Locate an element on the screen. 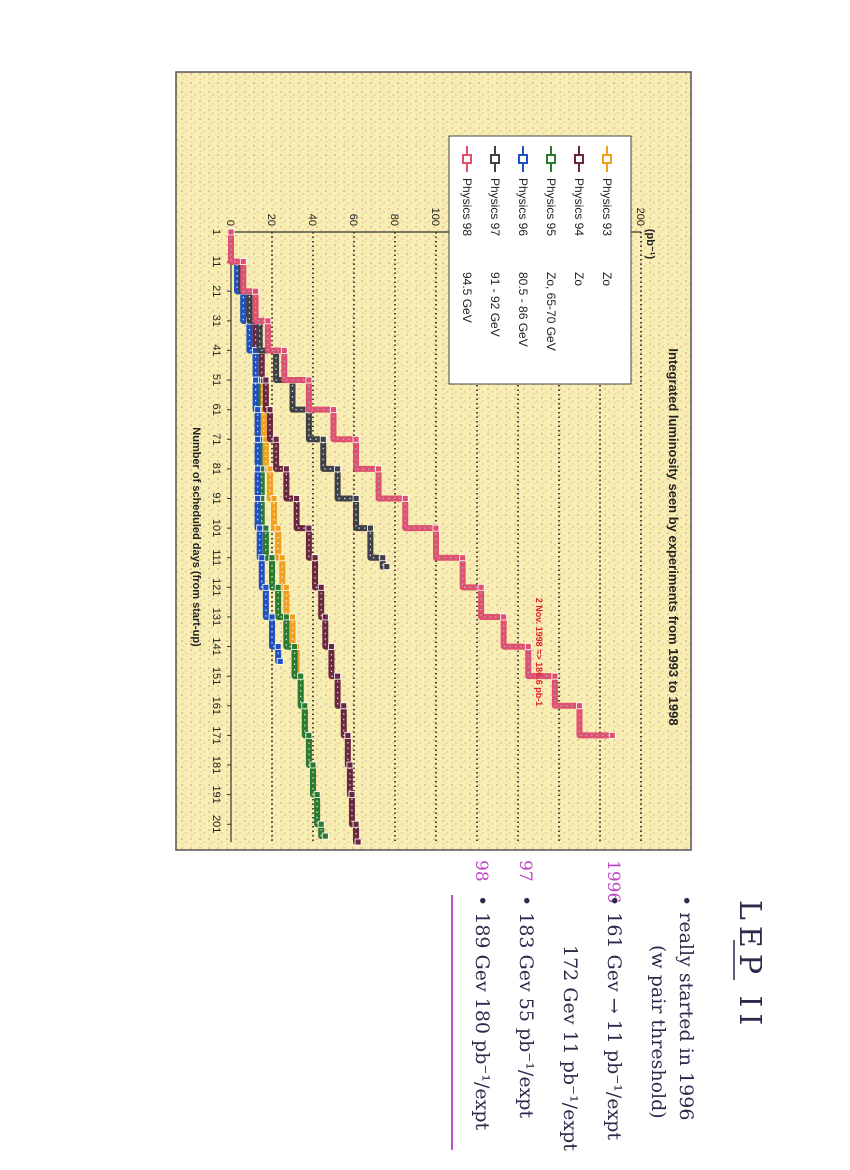 The height and width of the screenshot is (1170, 850). note-text: (w pair threshold) is located at coordinates (658, 1032).